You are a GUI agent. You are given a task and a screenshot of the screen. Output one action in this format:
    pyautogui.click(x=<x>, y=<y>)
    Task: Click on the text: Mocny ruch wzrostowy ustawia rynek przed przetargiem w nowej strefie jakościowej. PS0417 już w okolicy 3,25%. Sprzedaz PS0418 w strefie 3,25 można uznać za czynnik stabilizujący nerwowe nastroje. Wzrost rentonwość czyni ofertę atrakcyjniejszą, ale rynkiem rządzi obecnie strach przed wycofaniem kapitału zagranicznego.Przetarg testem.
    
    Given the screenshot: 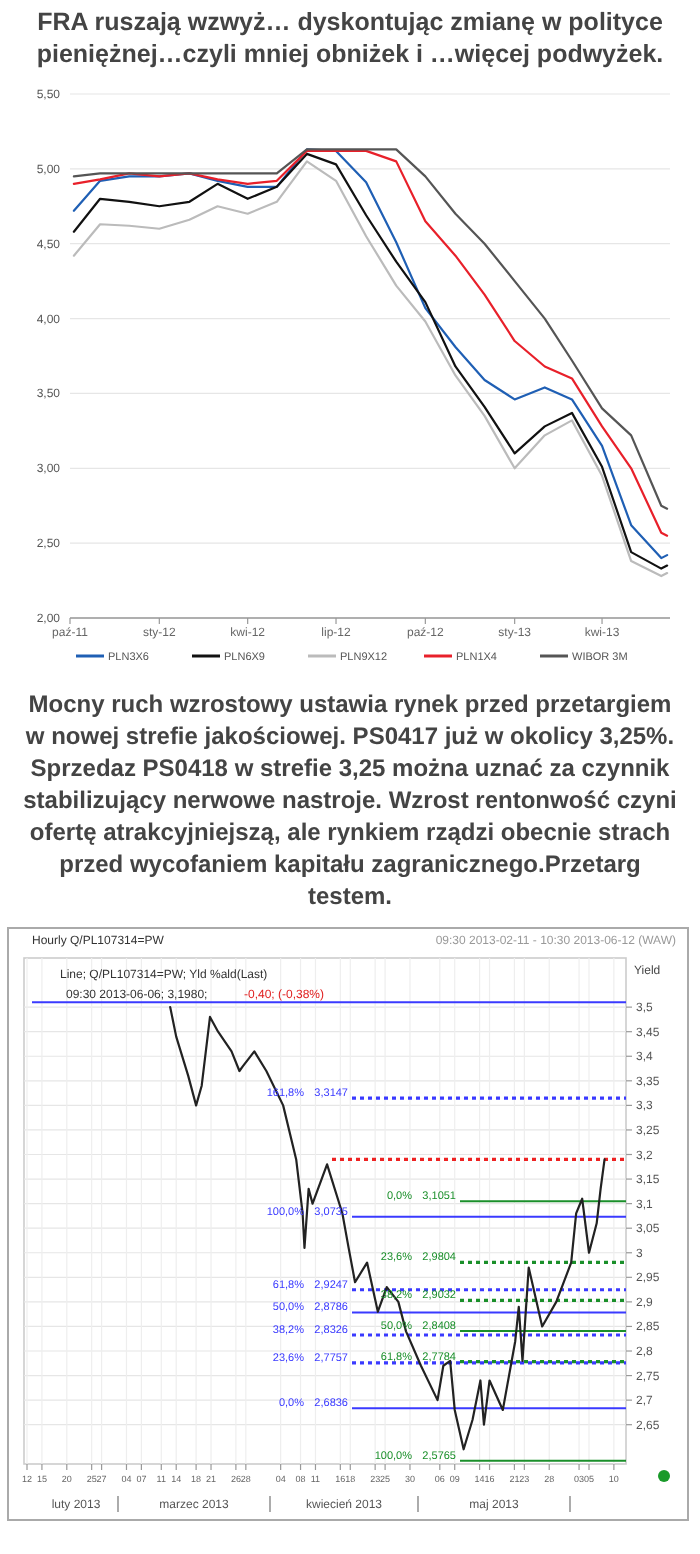 What is the action you would take?
    pyautogui.click(x=350, y=801)
    